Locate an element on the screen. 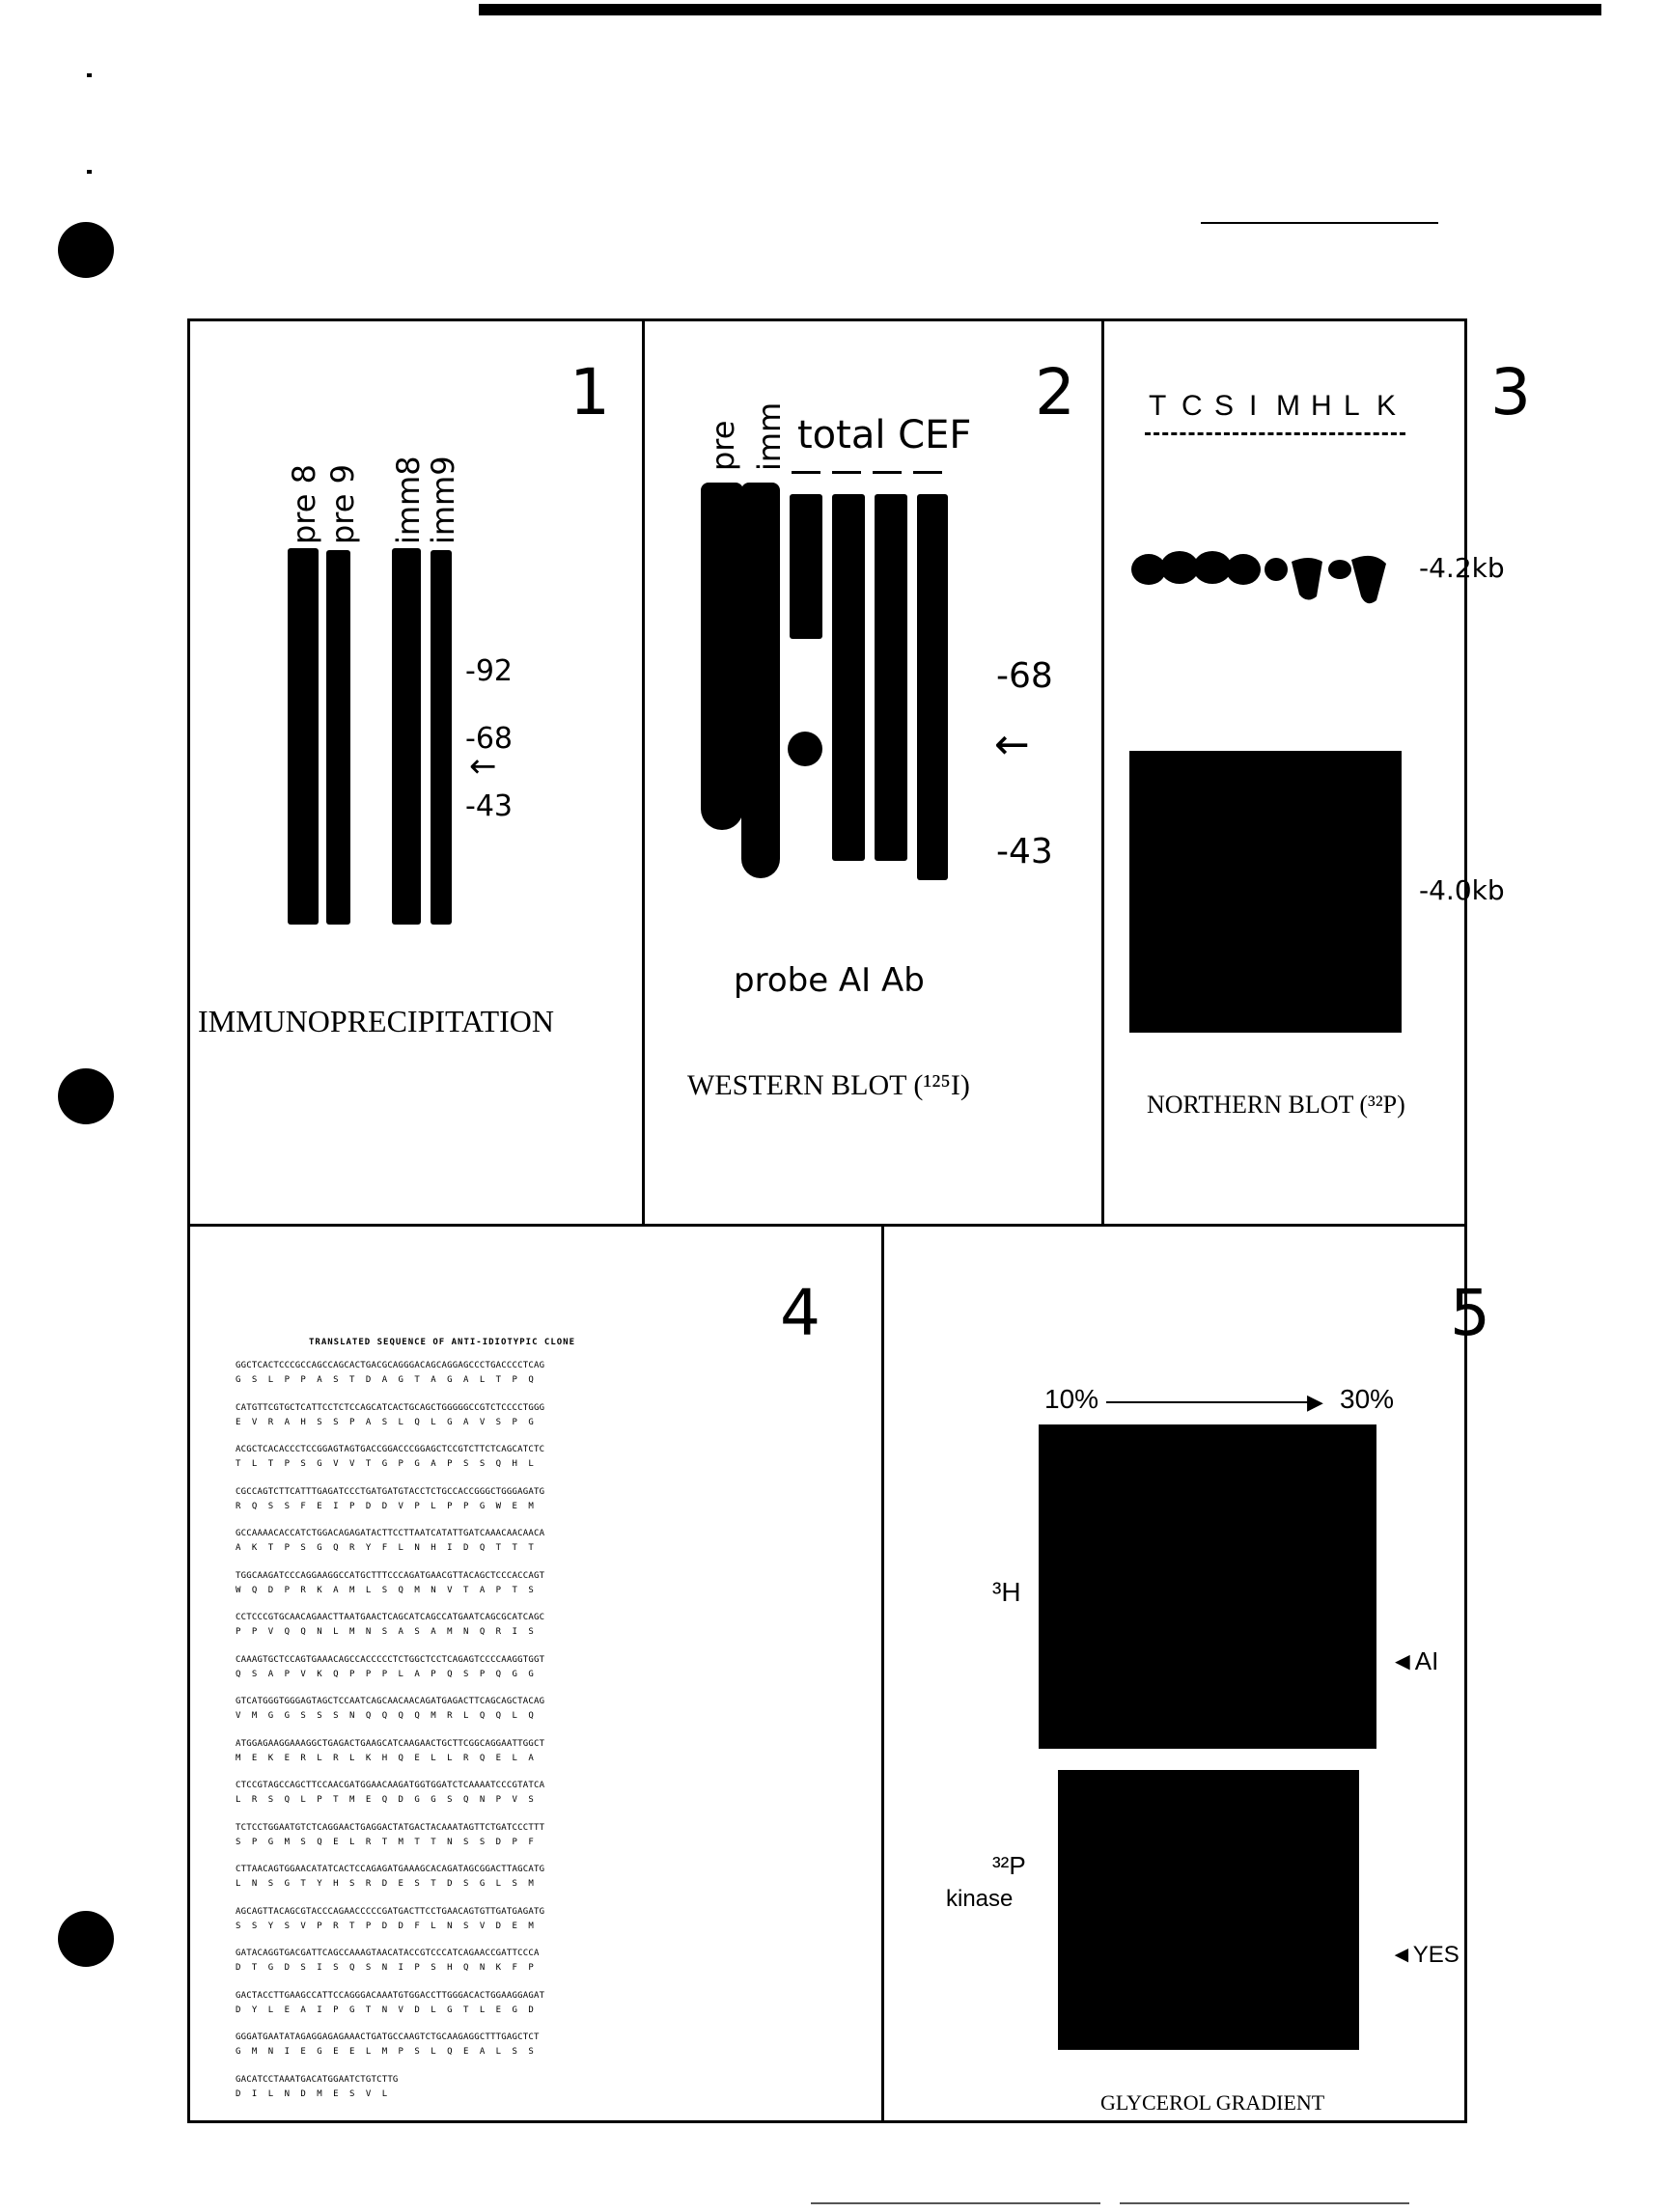 The width and height of the screenshot is (1668, 2212). binder-hole-top is located at coordinates (86, 250).